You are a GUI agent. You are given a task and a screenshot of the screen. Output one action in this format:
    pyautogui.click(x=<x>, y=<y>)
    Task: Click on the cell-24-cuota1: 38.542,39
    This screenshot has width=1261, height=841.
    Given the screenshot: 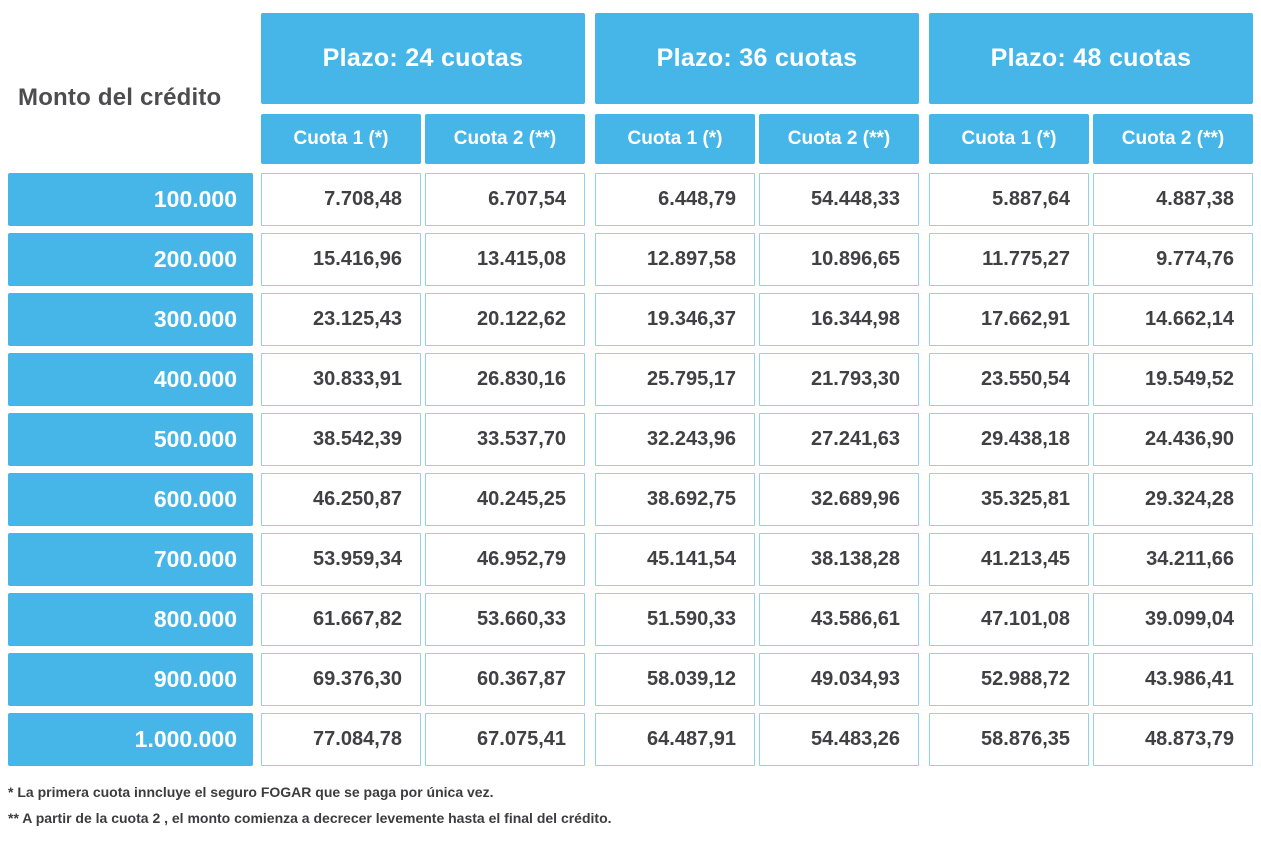 What is the action you would take?
    pyautogui.click(x=341, y=439)
    